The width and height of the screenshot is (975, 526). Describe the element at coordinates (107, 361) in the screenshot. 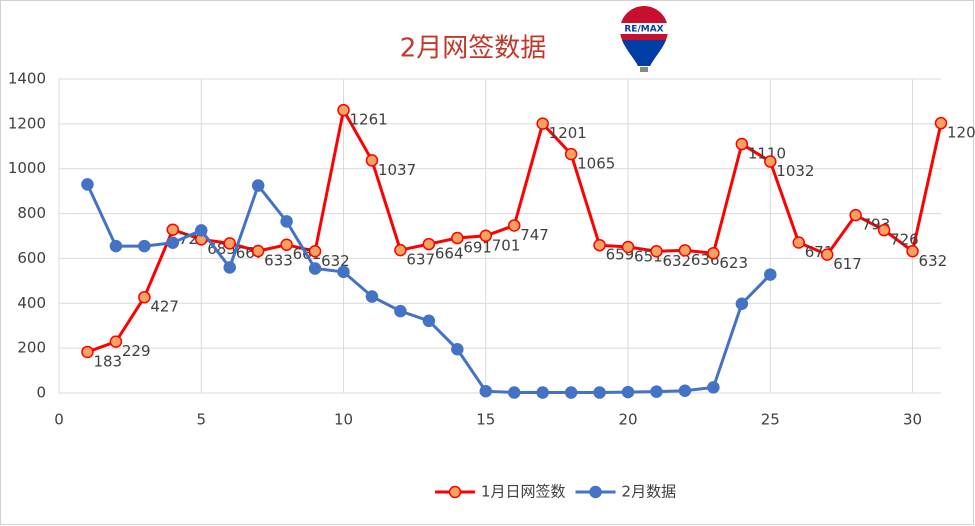

I see `data-label: 183` at that location.